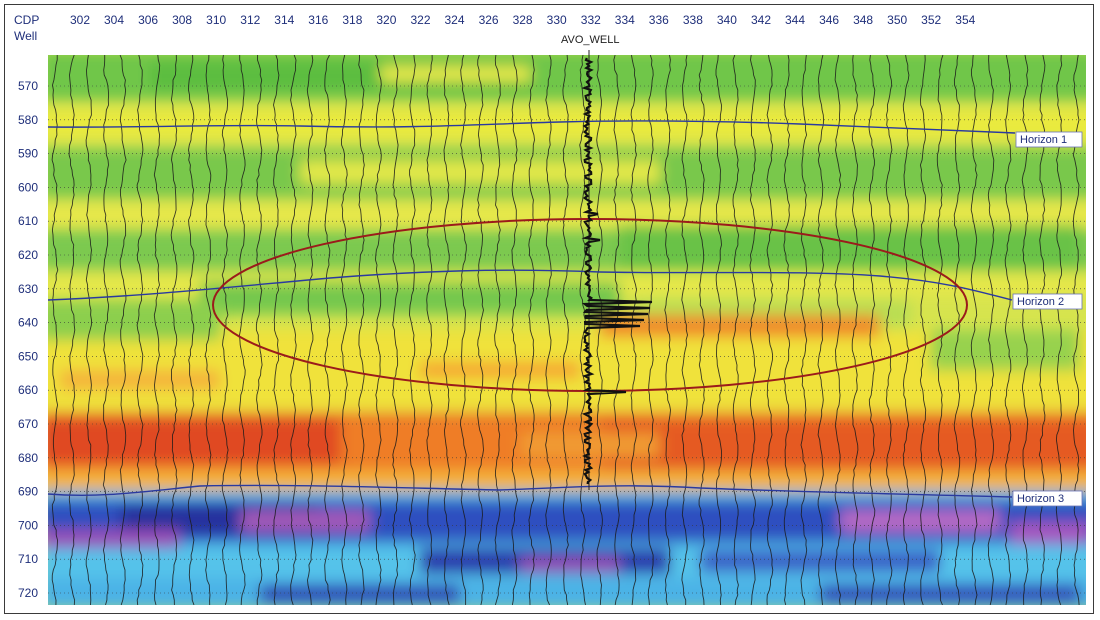 Image resolution: width=1100 pixels, height=620 pixels. What do you see at coordinates (795, 20) in the screenshot?
I see `cdp-tick-label: 344` at bounding box center [795, 20].